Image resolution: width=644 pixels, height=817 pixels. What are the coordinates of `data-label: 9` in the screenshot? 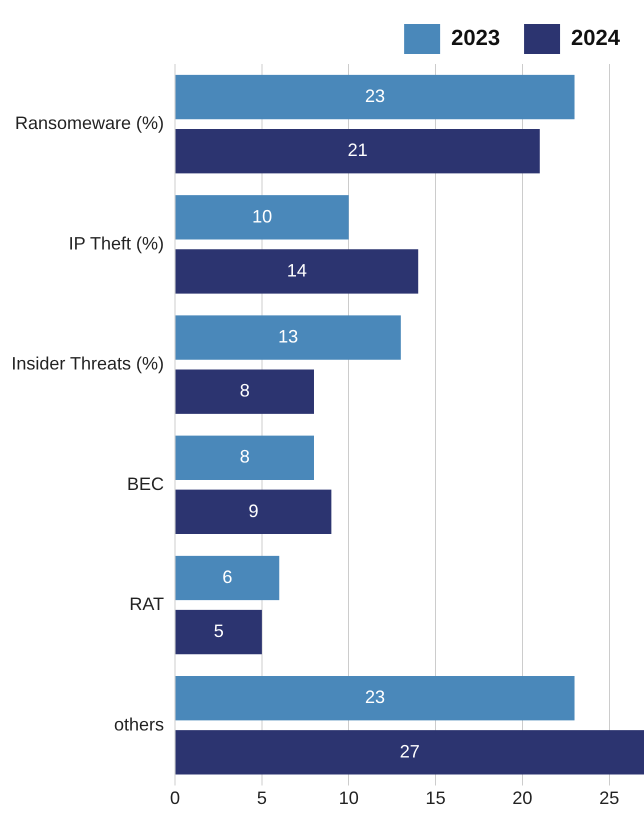 It's located at (253, 510).